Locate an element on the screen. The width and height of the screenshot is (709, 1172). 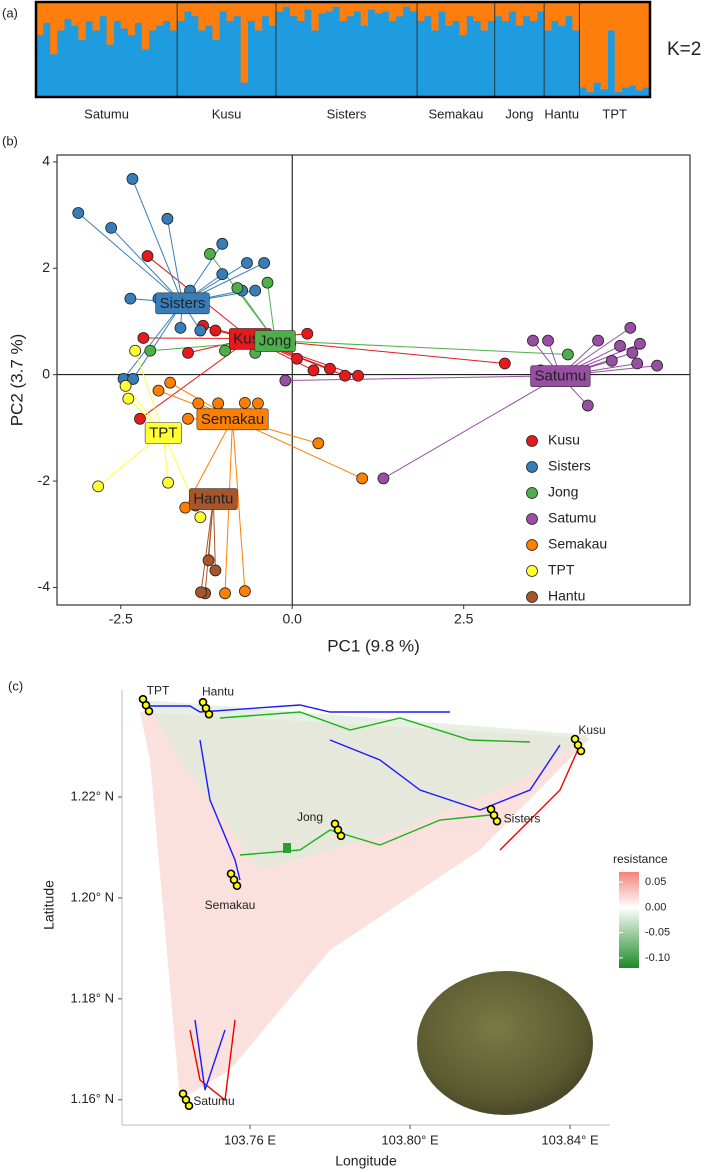
legend-label: Satumu is located at coordinates (572, 518).